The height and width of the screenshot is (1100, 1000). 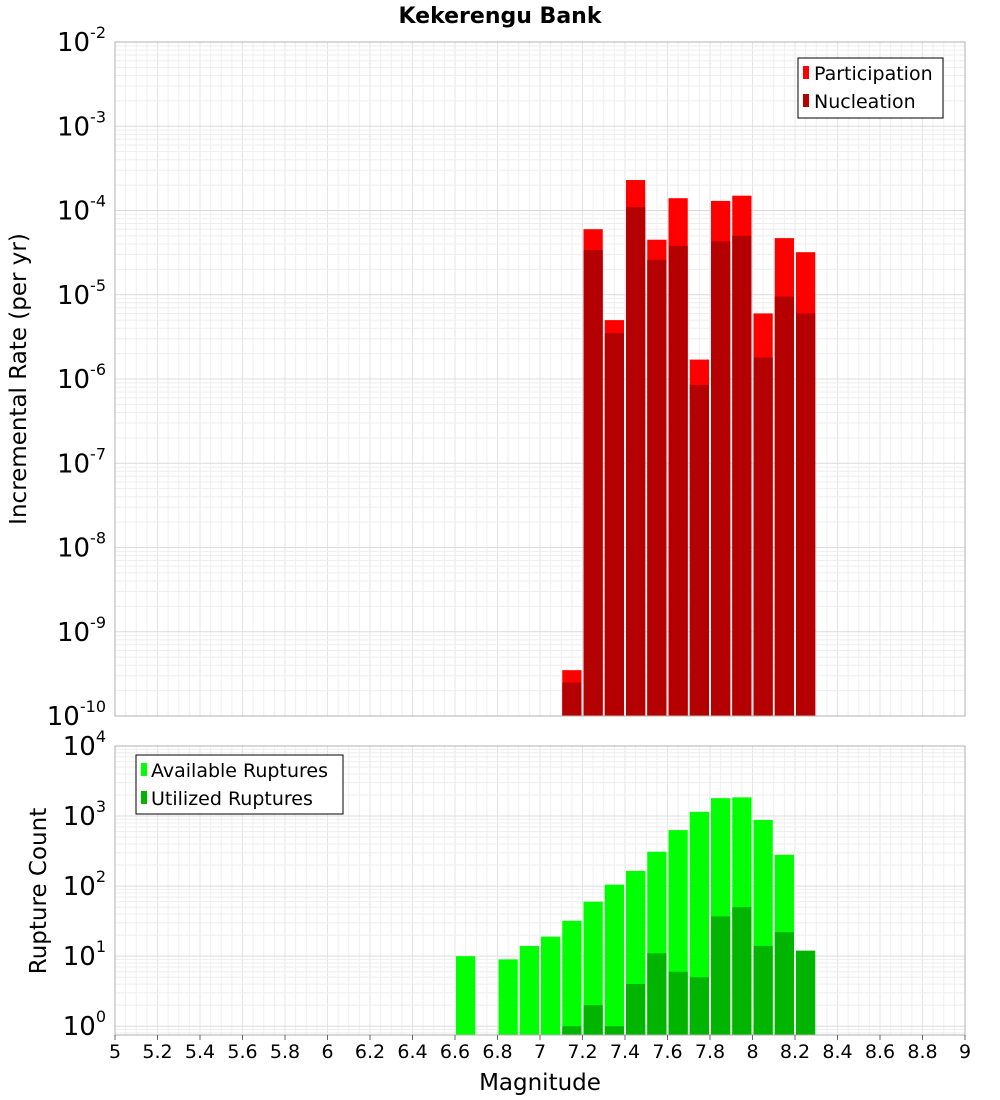 I want to click on top-y-ticks: 10⁻¹⁰ 10⁻⁹ 10⁻⁸ 10⁻⁷ 10⁻⁶ 10⁻⁵ 10⁻⁴ 10⁻³ 10⁻², so click(x=76, y=377).